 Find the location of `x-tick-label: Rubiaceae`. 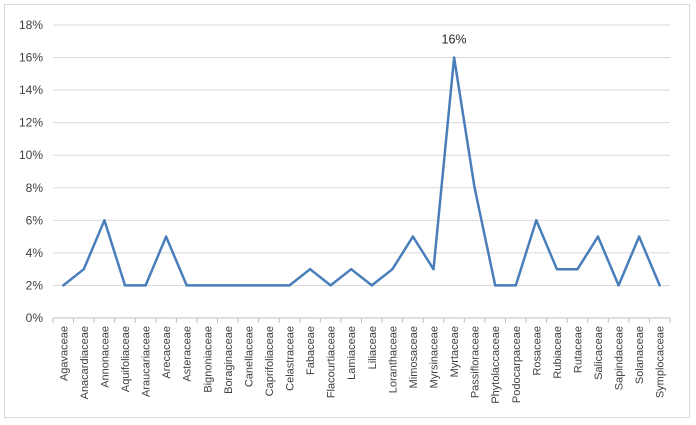

x-tick-label: Rubiaceae is located at coordinates (558, 352).